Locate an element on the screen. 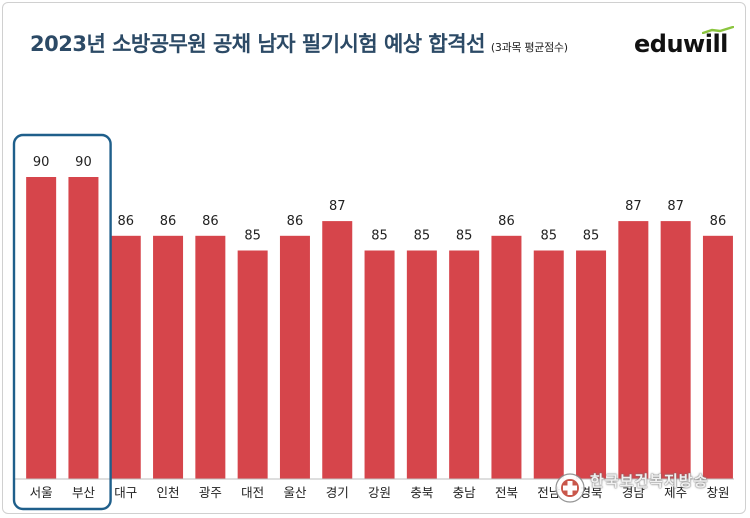 Image resolution: width=750 pixels, height=518 pixels. category-label-전남: 전남 is located at coordinates (549, 492).